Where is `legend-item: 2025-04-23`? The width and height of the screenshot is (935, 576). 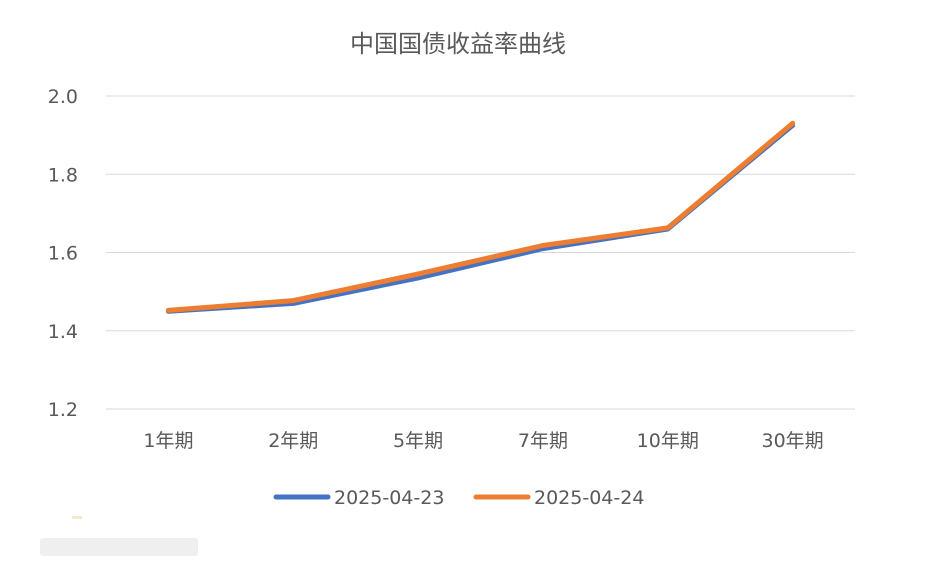
legend-item: 2025-04-23 is located at coordinates (358, 498).